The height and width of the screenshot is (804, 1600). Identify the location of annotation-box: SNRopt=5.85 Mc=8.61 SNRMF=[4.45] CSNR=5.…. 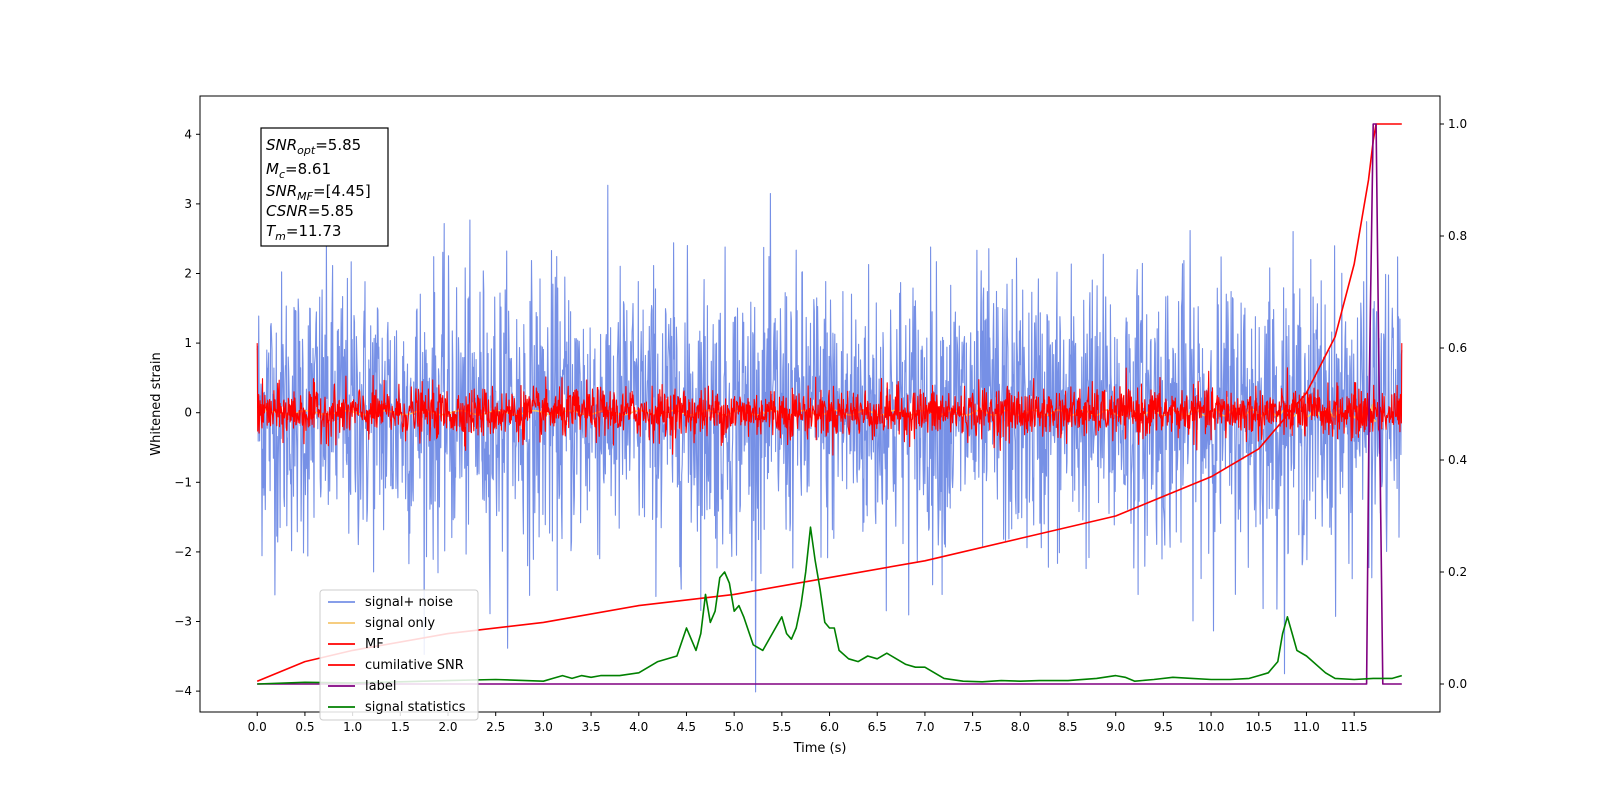
(324, 187).